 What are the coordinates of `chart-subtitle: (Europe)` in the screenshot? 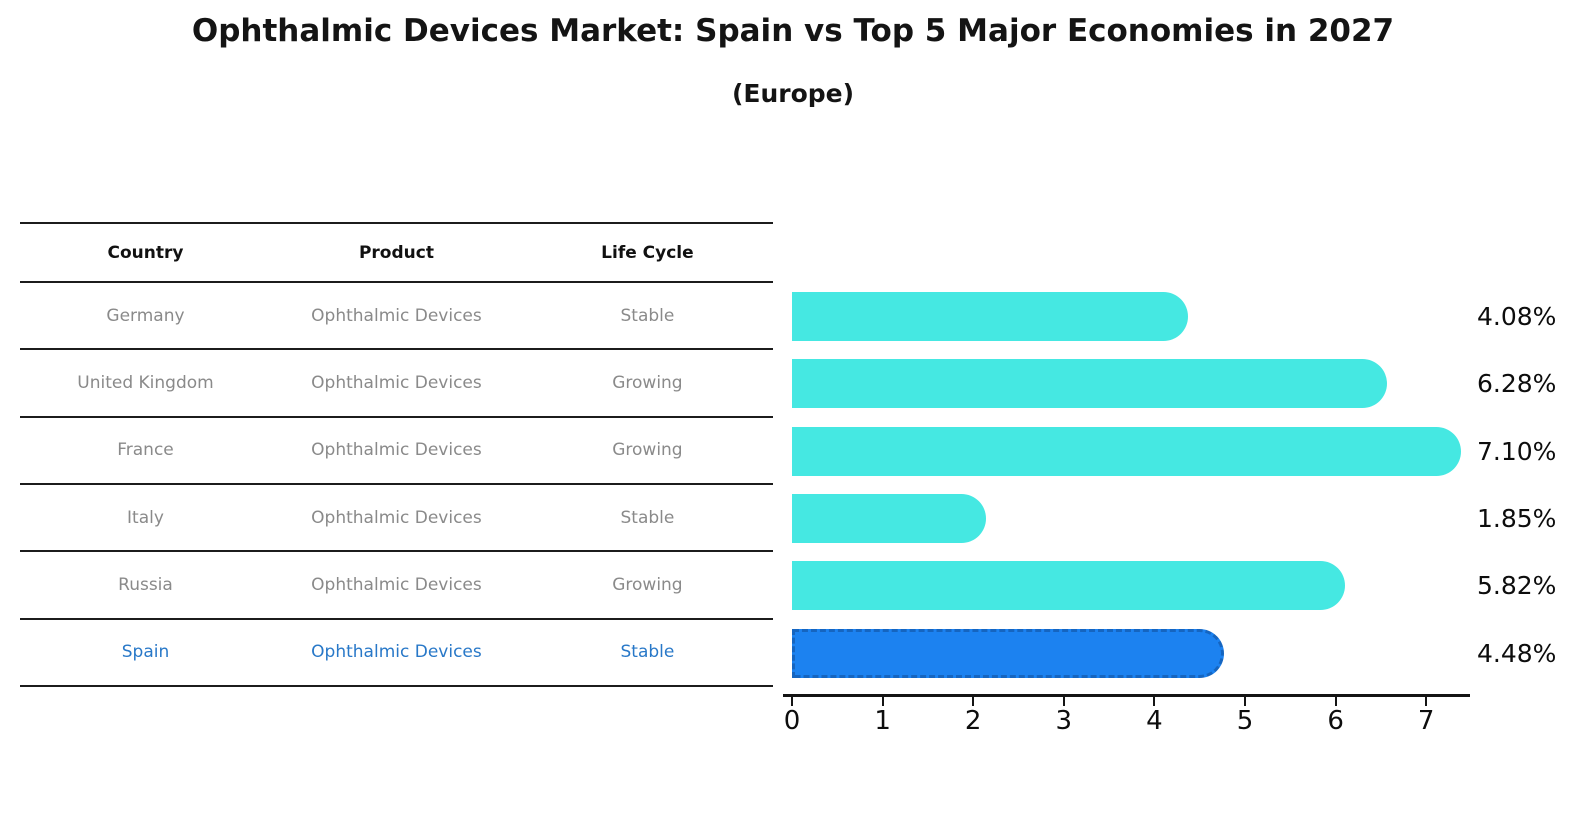 It's located at (793, 93).